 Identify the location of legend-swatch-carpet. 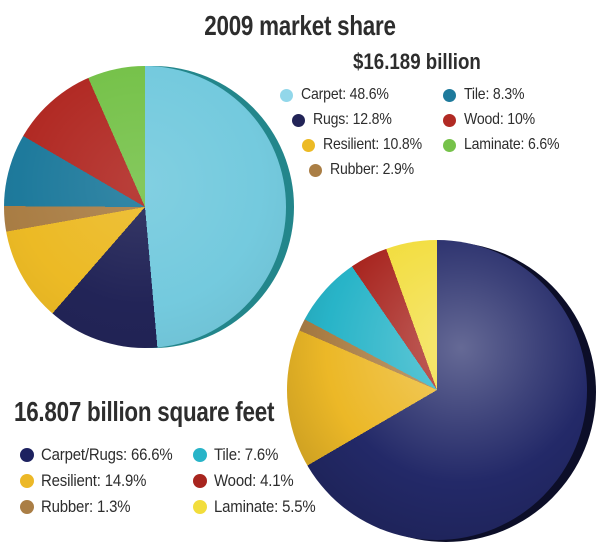
(286, 95).